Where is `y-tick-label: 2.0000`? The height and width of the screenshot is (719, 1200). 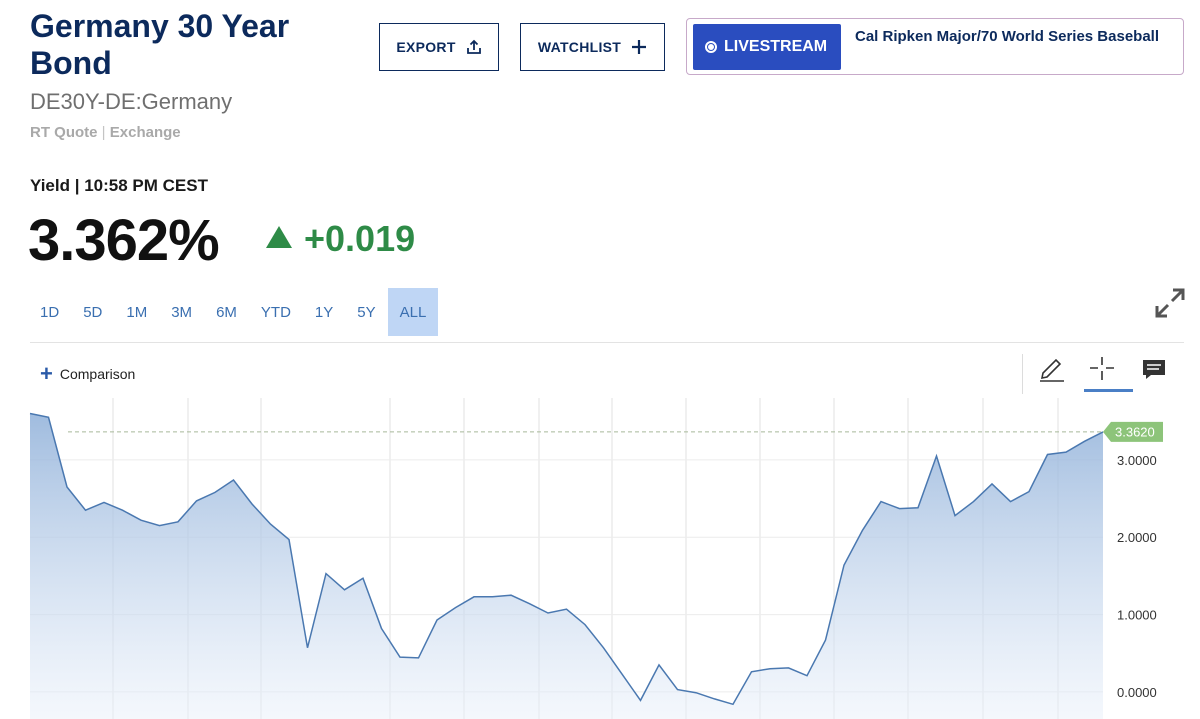
y-tick-label: 2.0000 is located at coordinates (1137, 537).